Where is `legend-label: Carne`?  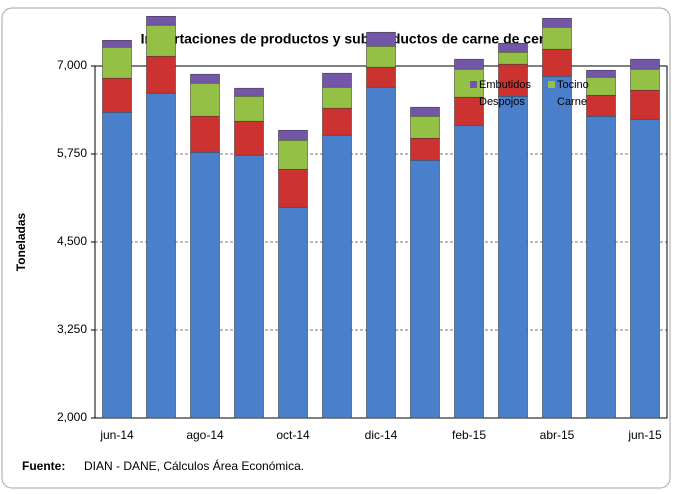 legend-label: Carne is located at coordinates (572, 102).